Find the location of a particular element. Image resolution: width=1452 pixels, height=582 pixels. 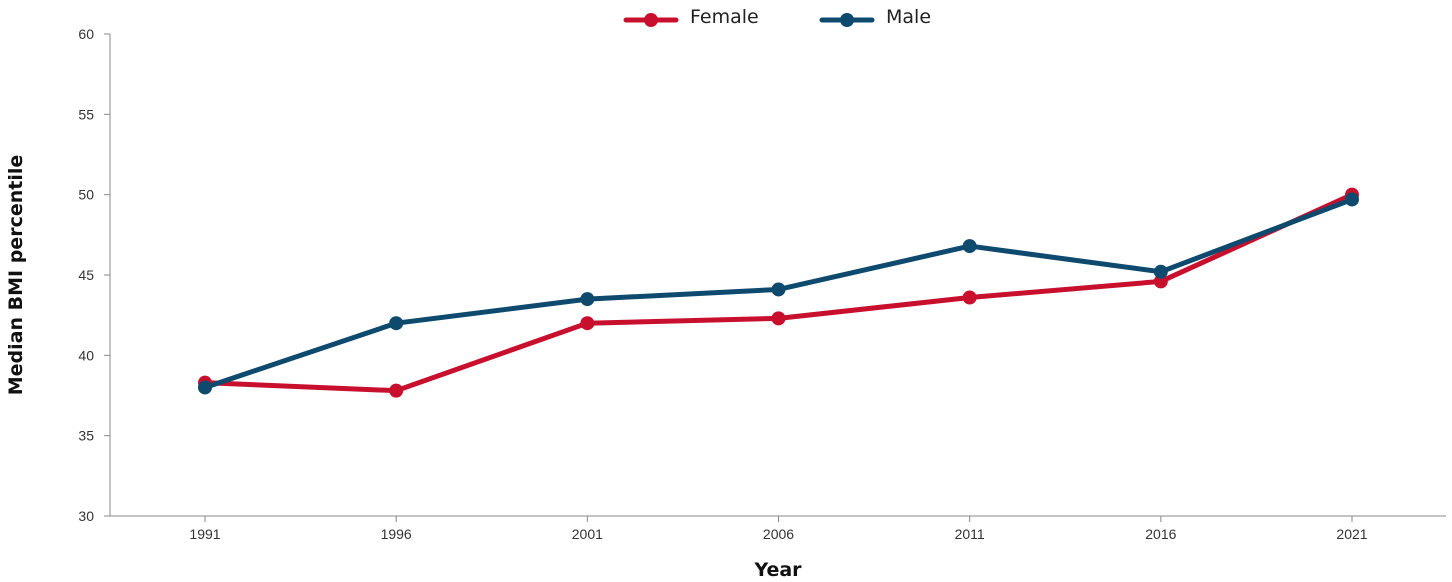

y-tick-label: 30 is located at coordinates (86, 516).